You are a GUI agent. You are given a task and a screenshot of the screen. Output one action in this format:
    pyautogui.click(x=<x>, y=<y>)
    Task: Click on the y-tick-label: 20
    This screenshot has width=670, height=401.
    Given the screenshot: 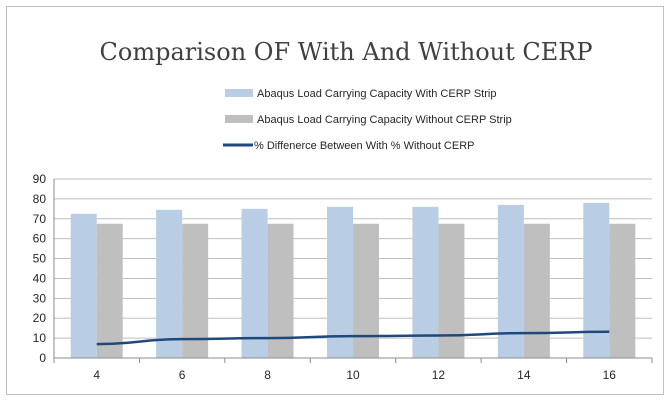 What is the action you would take?
    pyautogui.click(x=40, y=318)
    